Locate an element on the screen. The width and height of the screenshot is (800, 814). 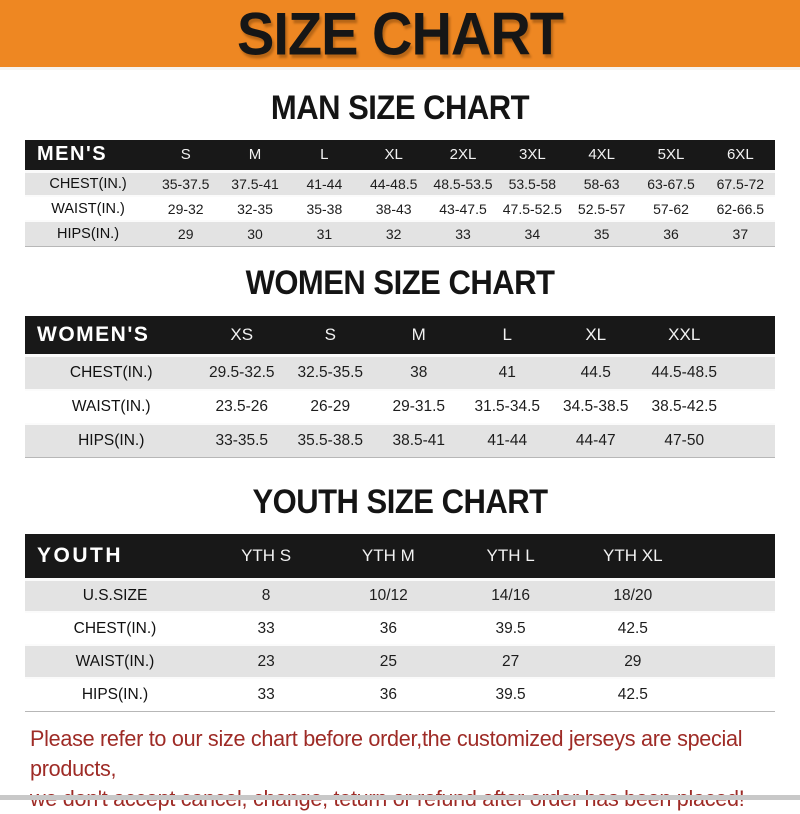
banner-title: SIZE CHART is located at coordinates (400, 33).